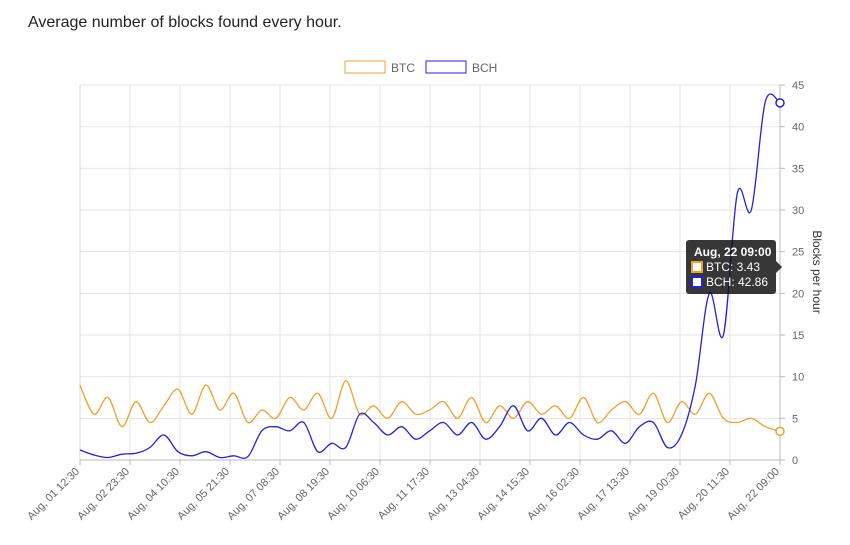 The width and height of the screenshot is (850, 545). I want to click on series-point-bch, so click(780, 103).